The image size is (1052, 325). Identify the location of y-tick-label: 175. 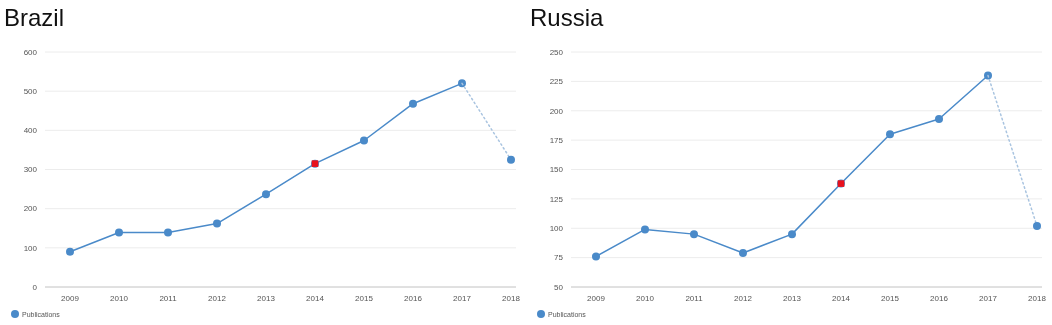
(556, 140).